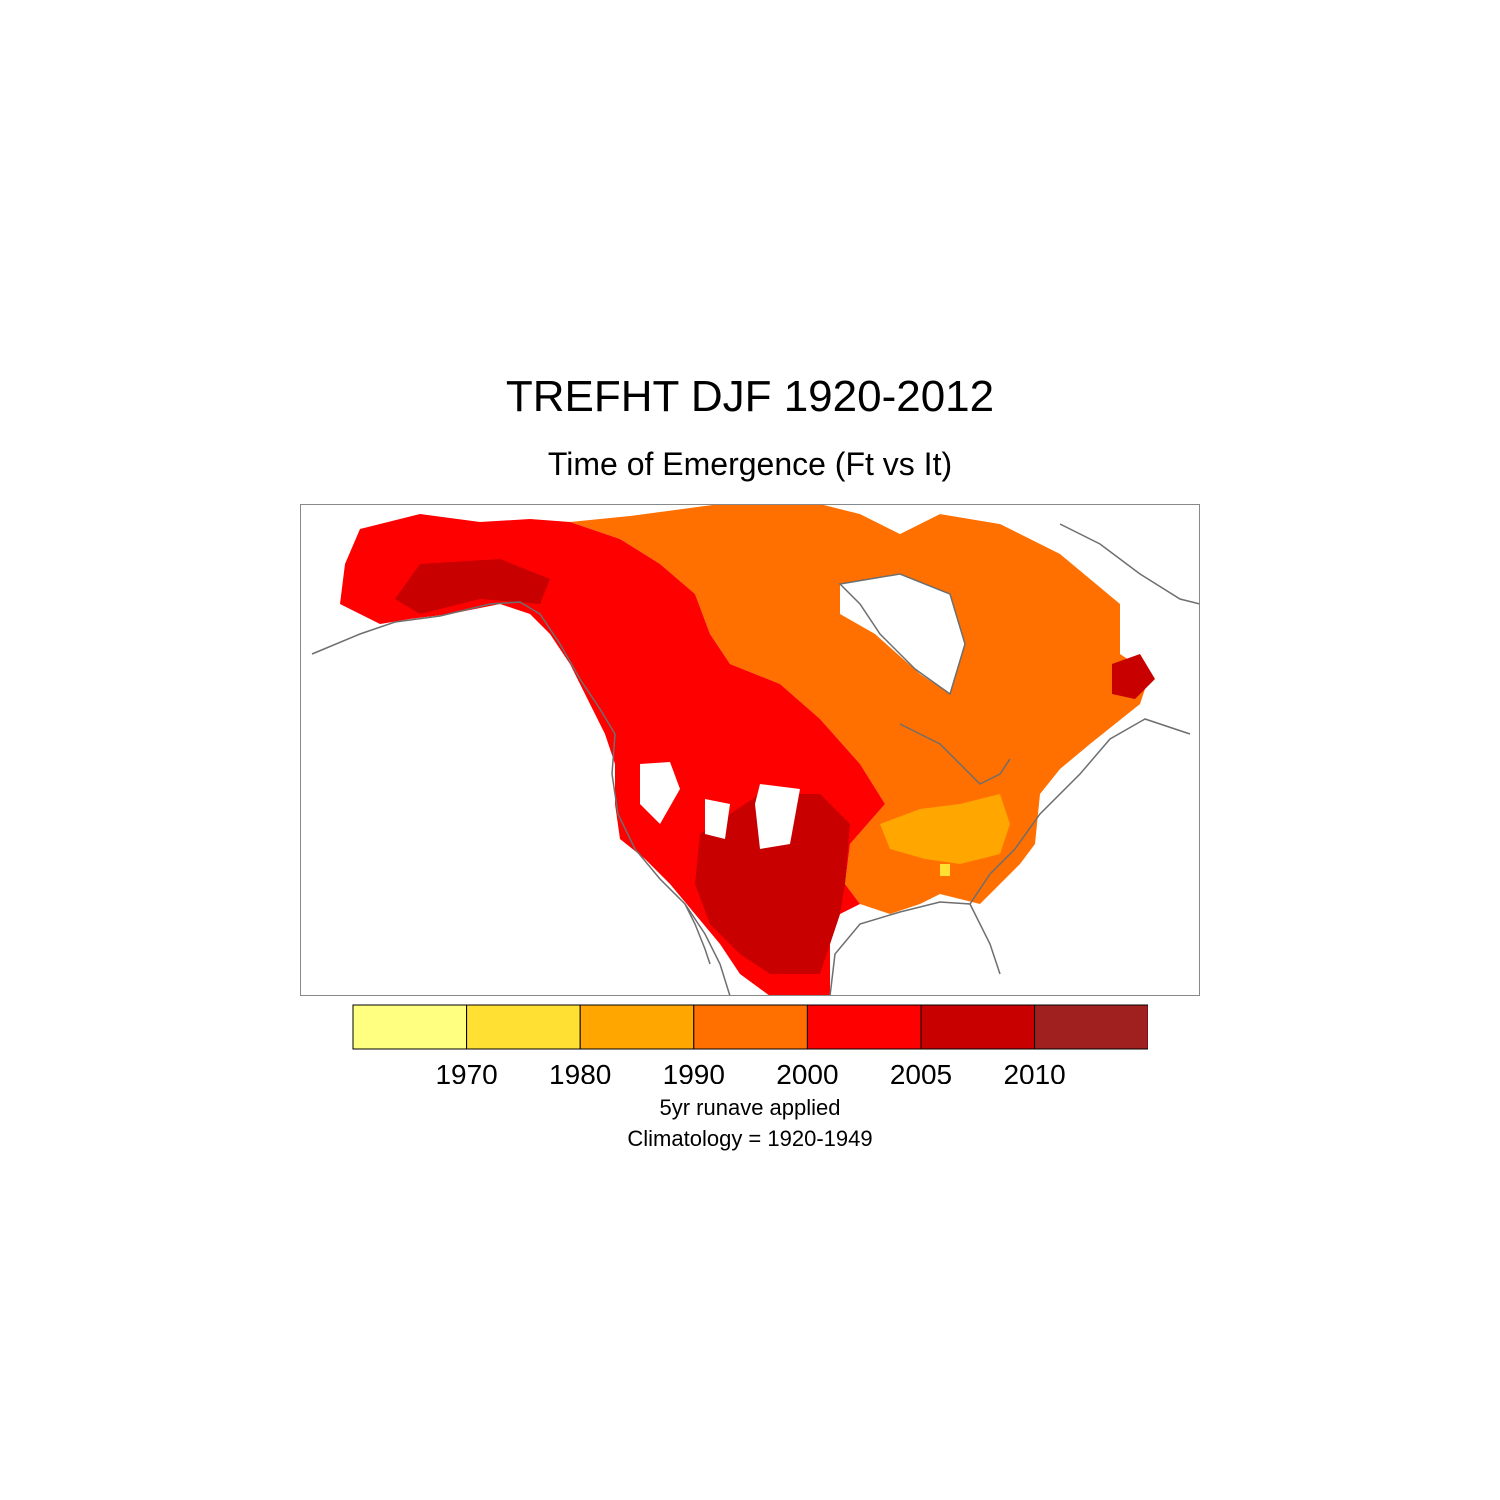 This screenshot has width=1500, height=1500. What do you see at coordinates (697, 934) in the screenshot?
I see `coastline-baja` at bounding box center [697, 934].